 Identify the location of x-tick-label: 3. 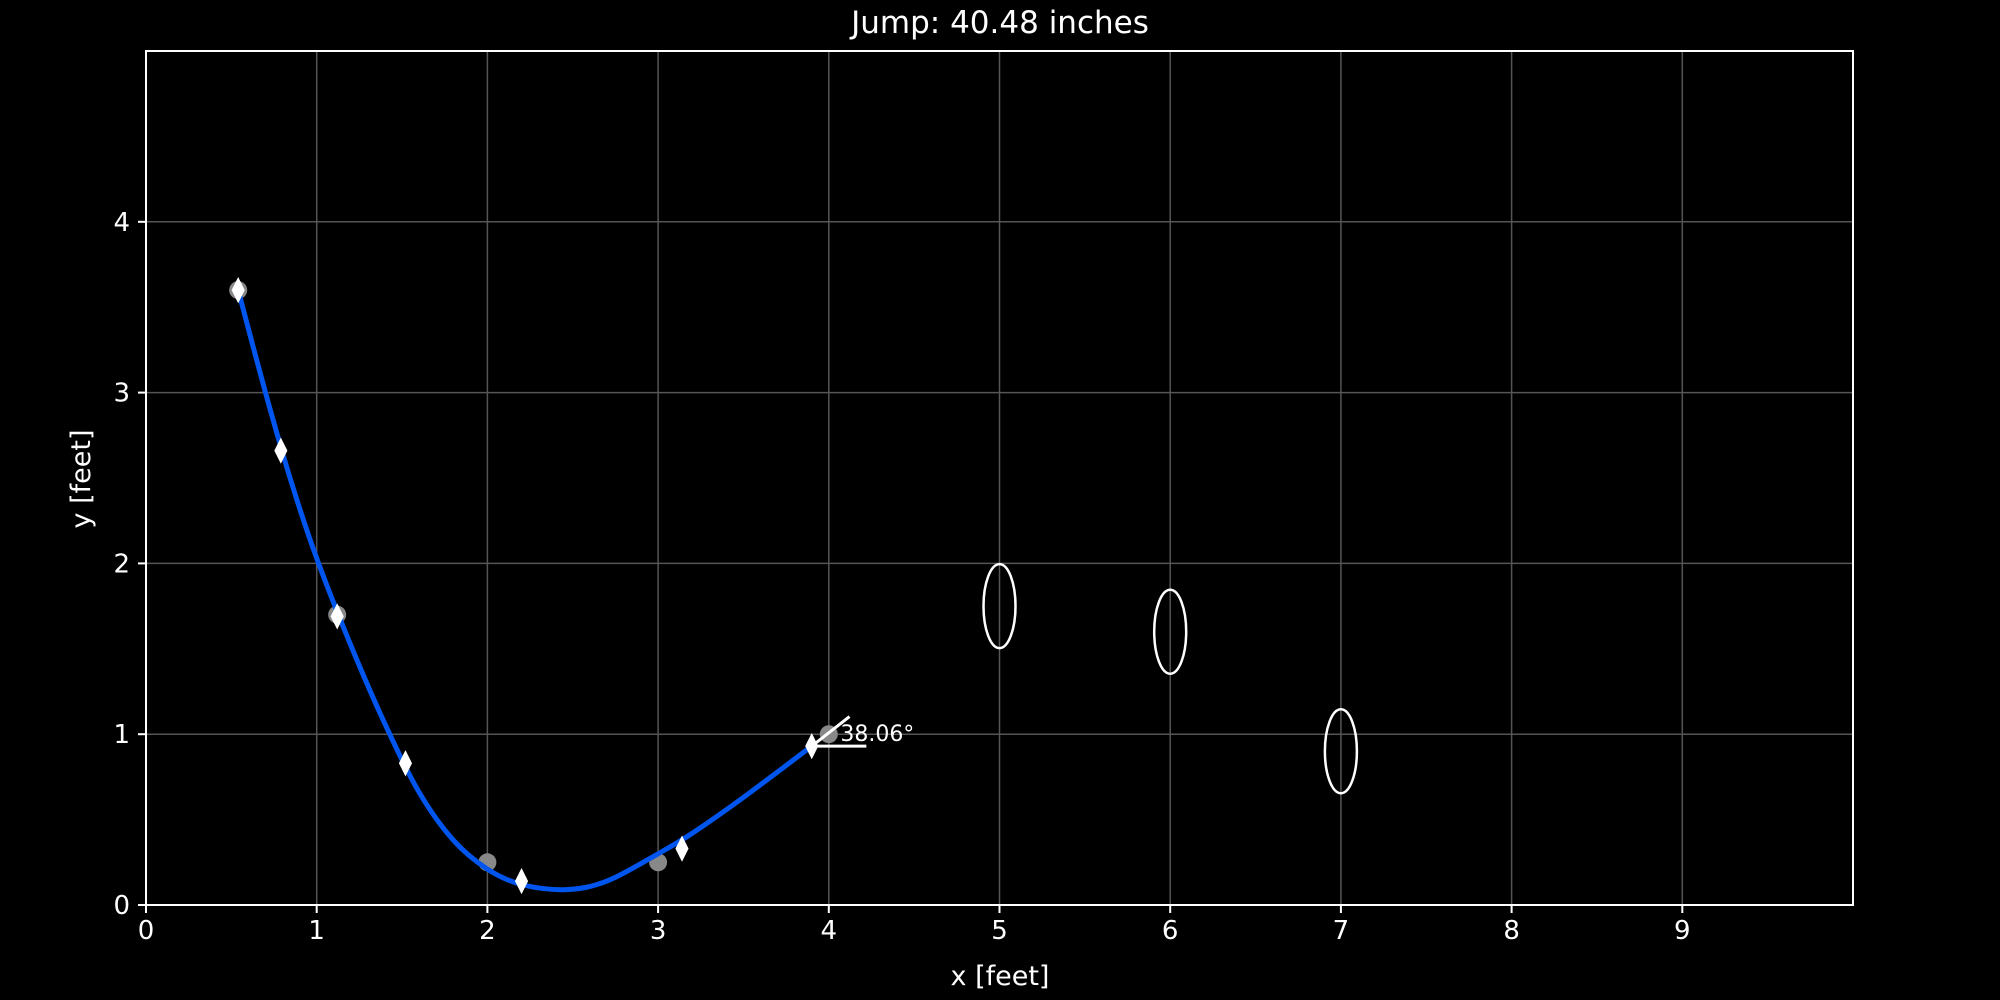
(658, 931).